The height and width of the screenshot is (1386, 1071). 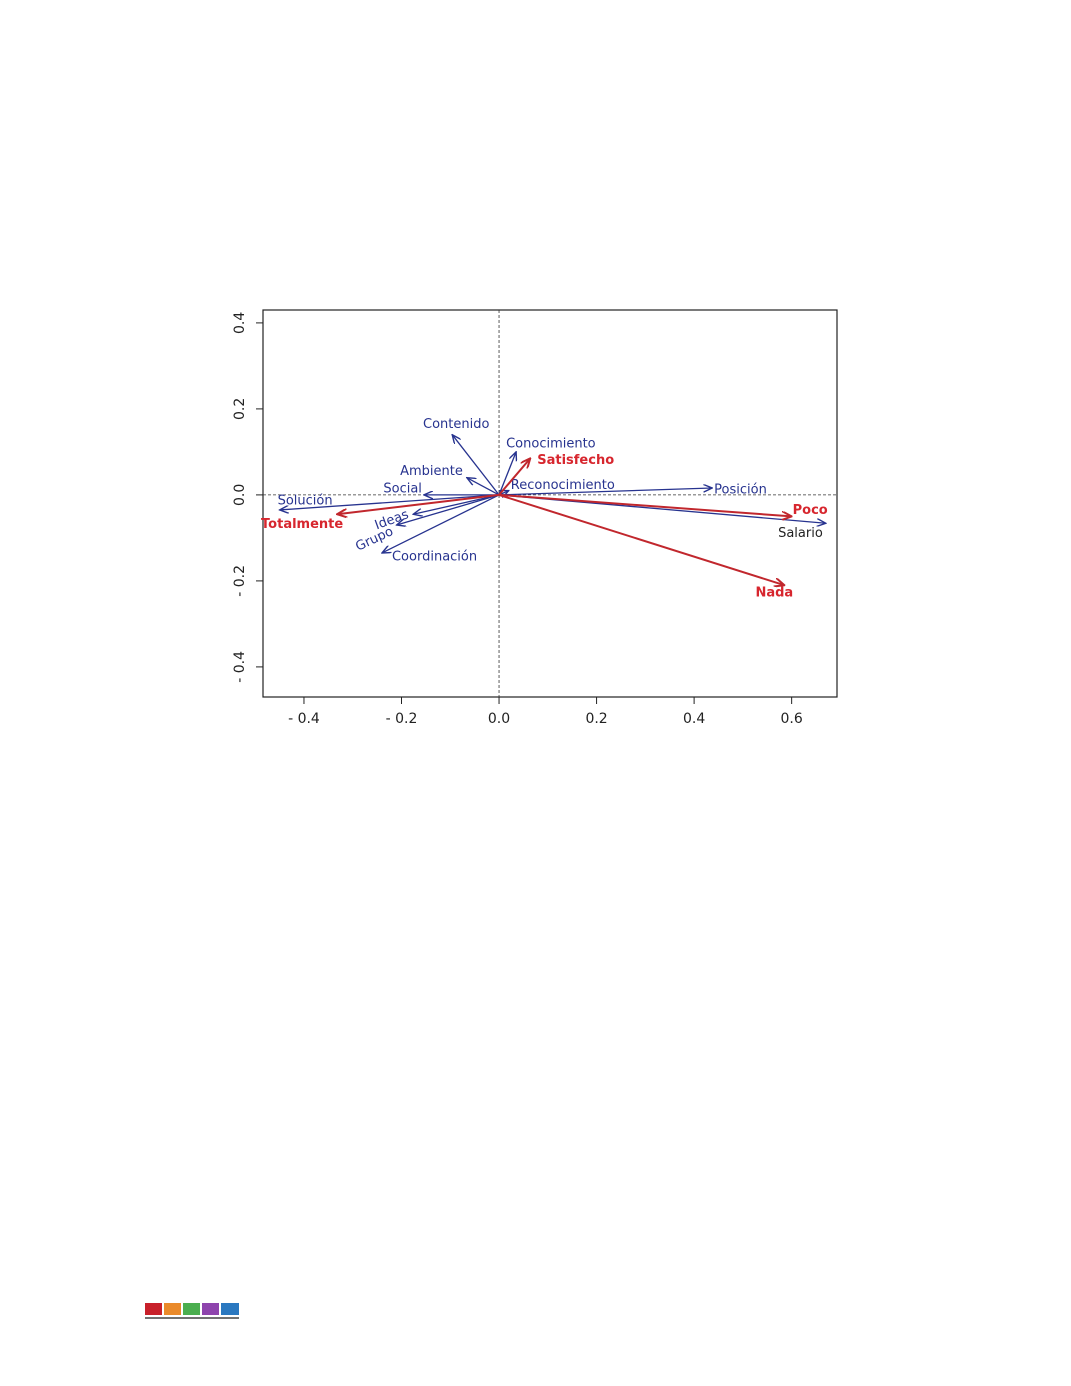 I want to click on vector-label: Totalmente, so click(x=302, y=524).